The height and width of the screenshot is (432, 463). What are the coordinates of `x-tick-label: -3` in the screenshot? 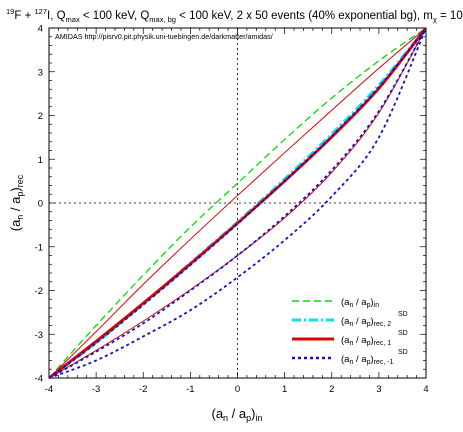 It's located at (96, 389).